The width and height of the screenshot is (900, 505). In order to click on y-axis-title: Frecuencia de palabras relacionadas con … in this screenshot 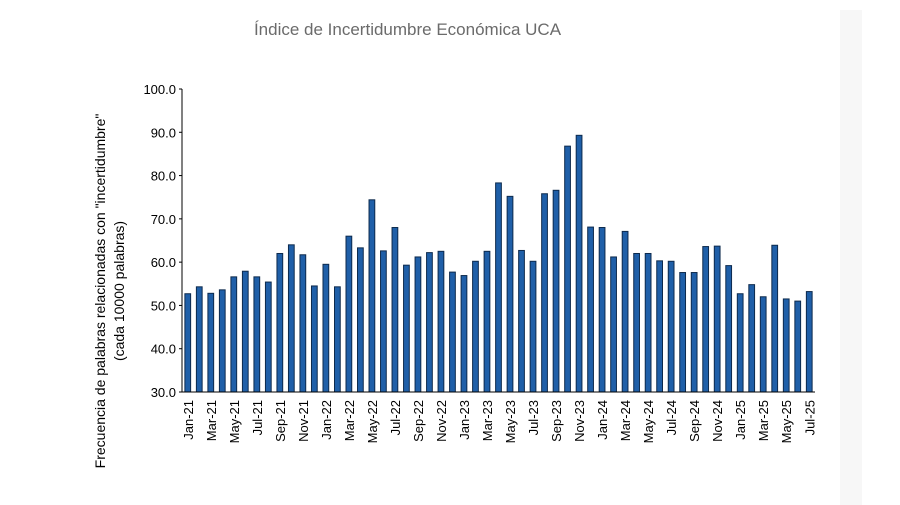, I will do `click(109, 291)`.